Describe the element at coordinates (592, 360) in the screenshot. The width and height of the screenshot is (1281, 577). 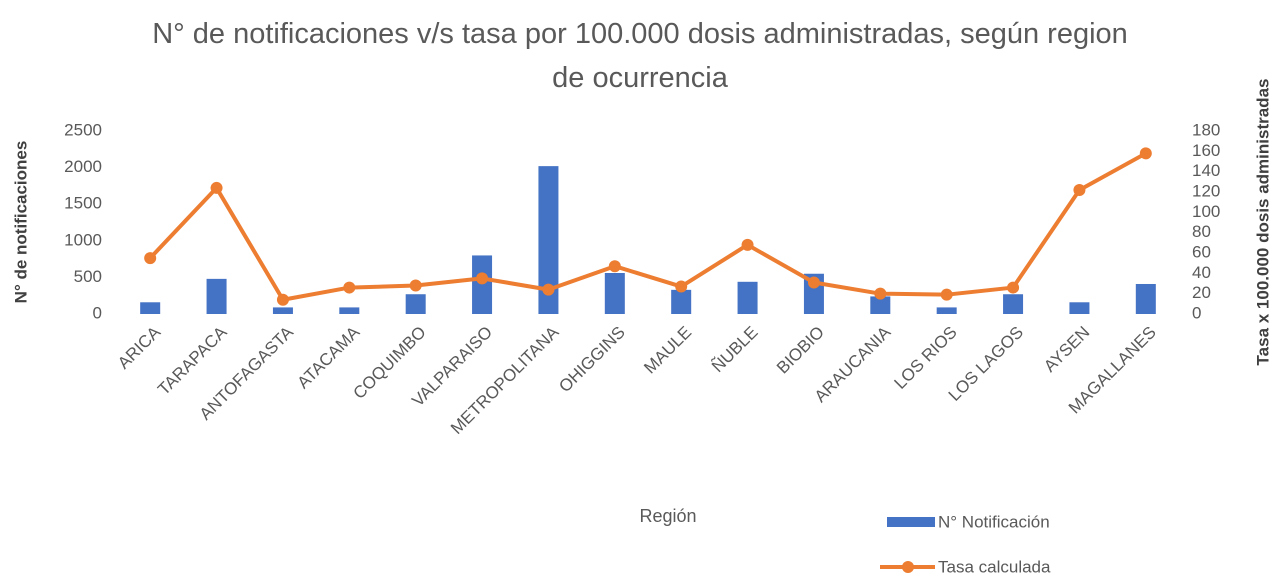
I see `x-tick-label: OHIGGINS` at that location.